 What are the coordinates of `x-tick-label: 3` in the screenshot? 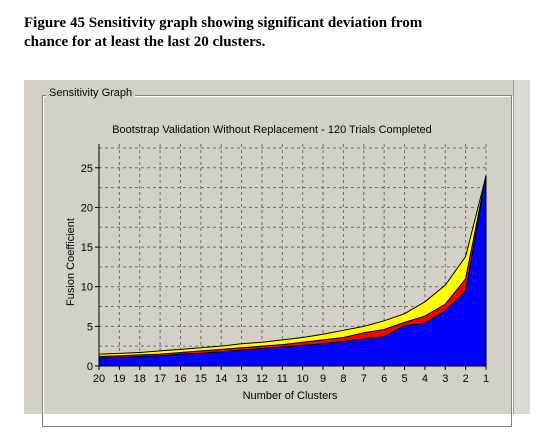 It's located at (445, 379).